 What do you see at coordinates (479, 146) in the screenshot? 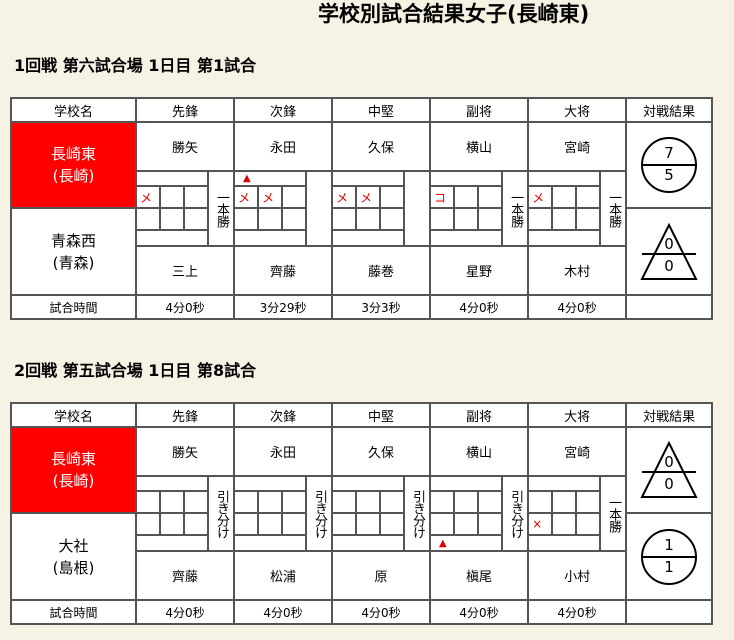
I see `player-name: 横山` at bounding box center [479, 146].